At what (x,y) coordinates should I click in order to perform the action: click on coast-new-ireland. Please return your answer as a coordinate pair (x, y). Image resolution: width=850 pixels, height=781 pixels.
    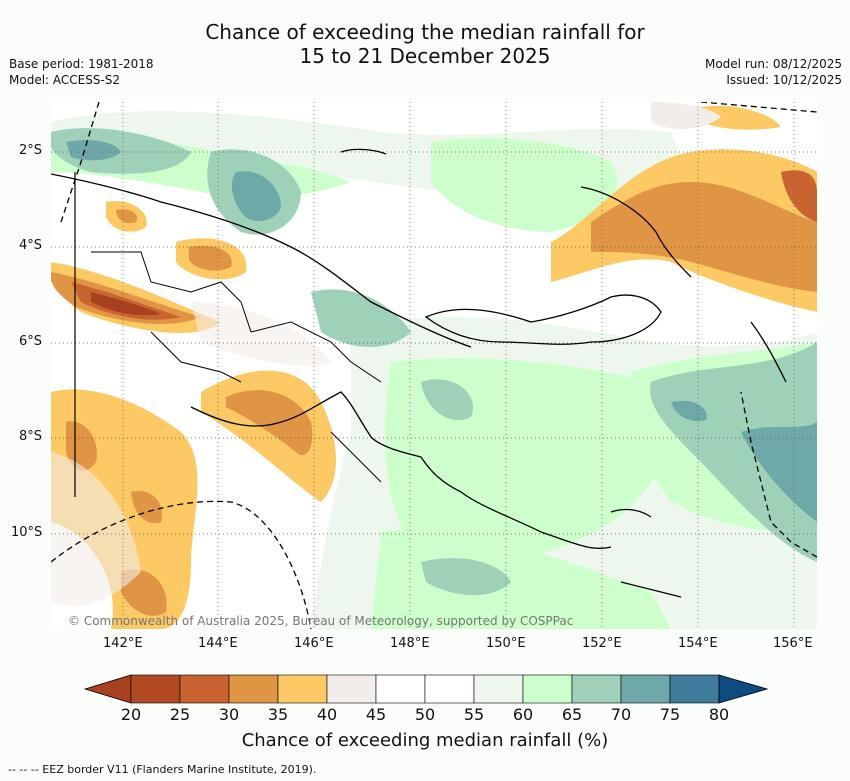
    Looking at the image, I should click on (636, 232).